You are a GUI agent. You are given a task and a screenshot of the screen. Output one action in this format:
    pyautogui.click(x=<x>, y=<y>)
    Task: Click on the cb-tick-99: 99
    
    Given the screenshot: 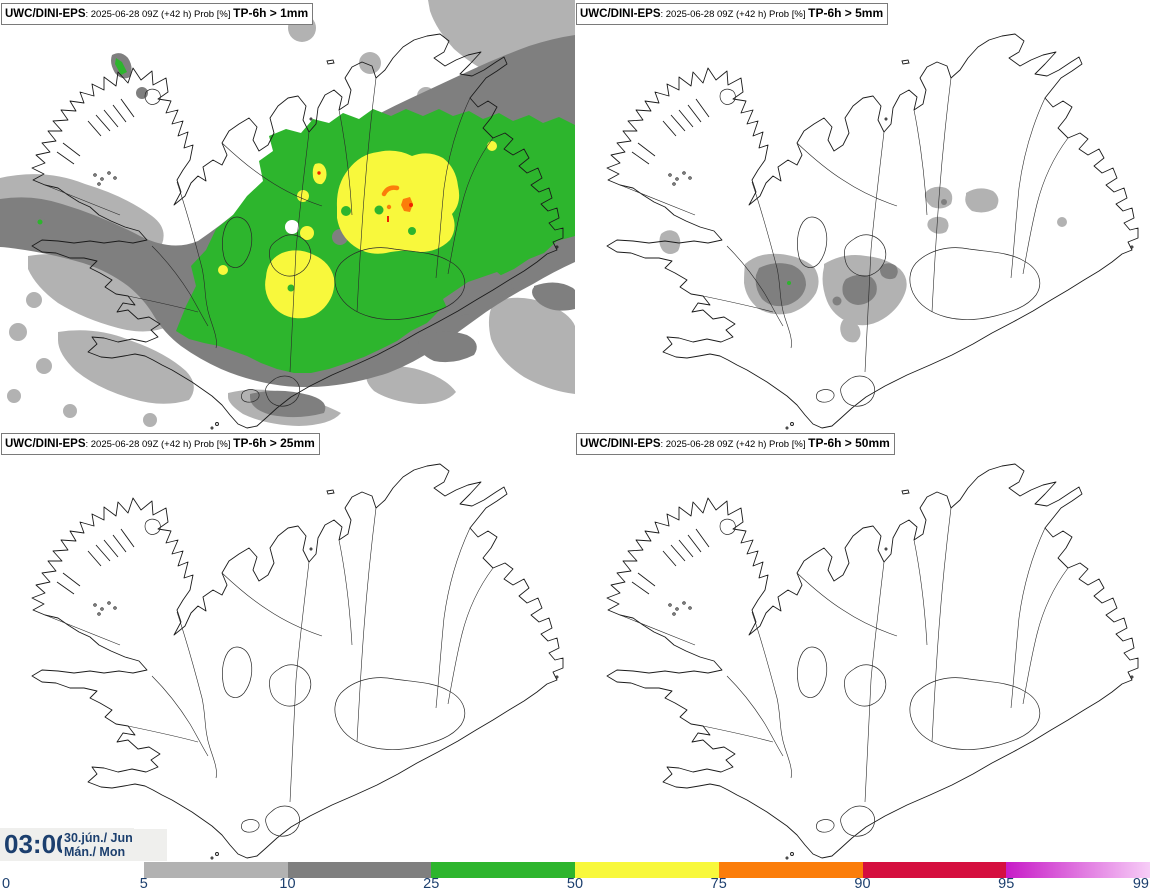 What is the action you would take?
    pyautogui.click(x=1140, y=883)
    